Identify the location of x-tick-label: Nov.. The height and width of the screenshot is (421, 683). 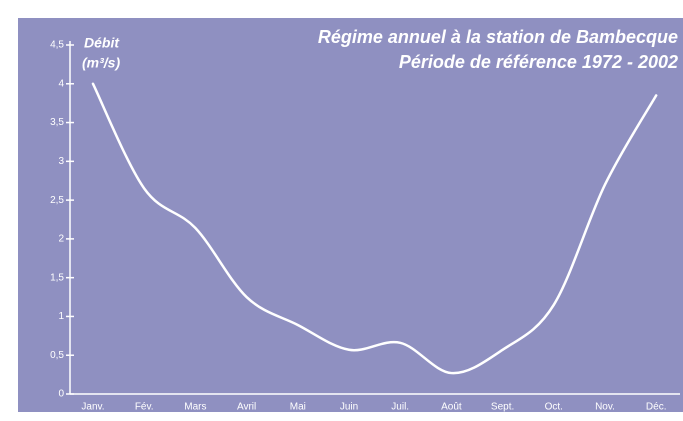
(605, 407).